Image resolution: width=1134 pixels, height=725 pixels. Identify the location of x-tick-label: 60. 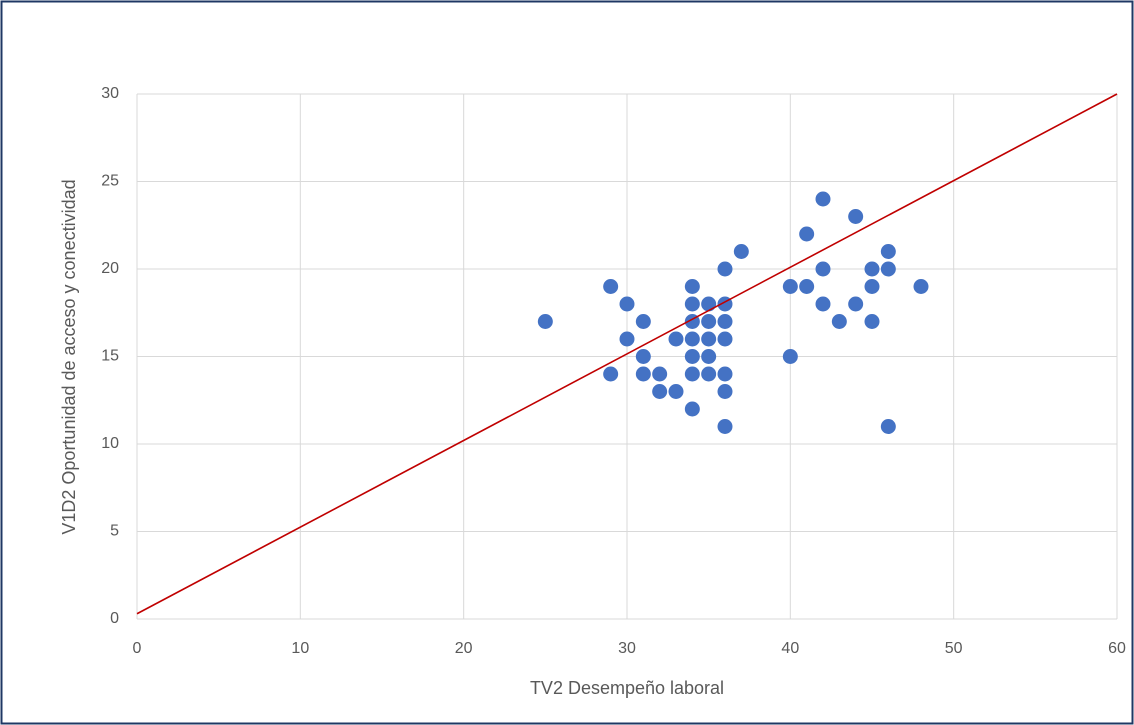
(1117, 648).